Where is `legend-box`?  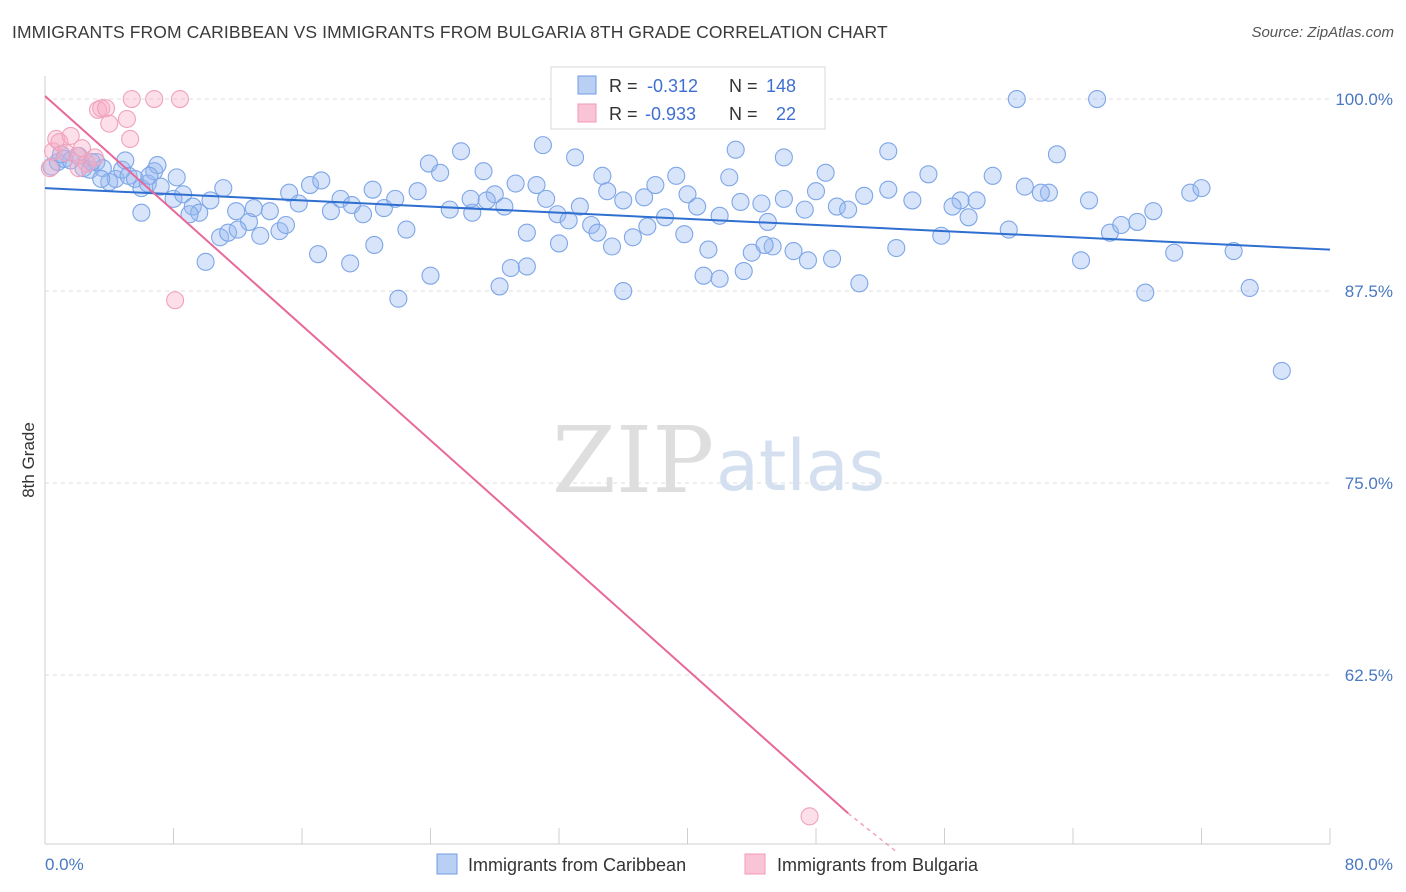
legend-box is located at coordinates (688, 98).